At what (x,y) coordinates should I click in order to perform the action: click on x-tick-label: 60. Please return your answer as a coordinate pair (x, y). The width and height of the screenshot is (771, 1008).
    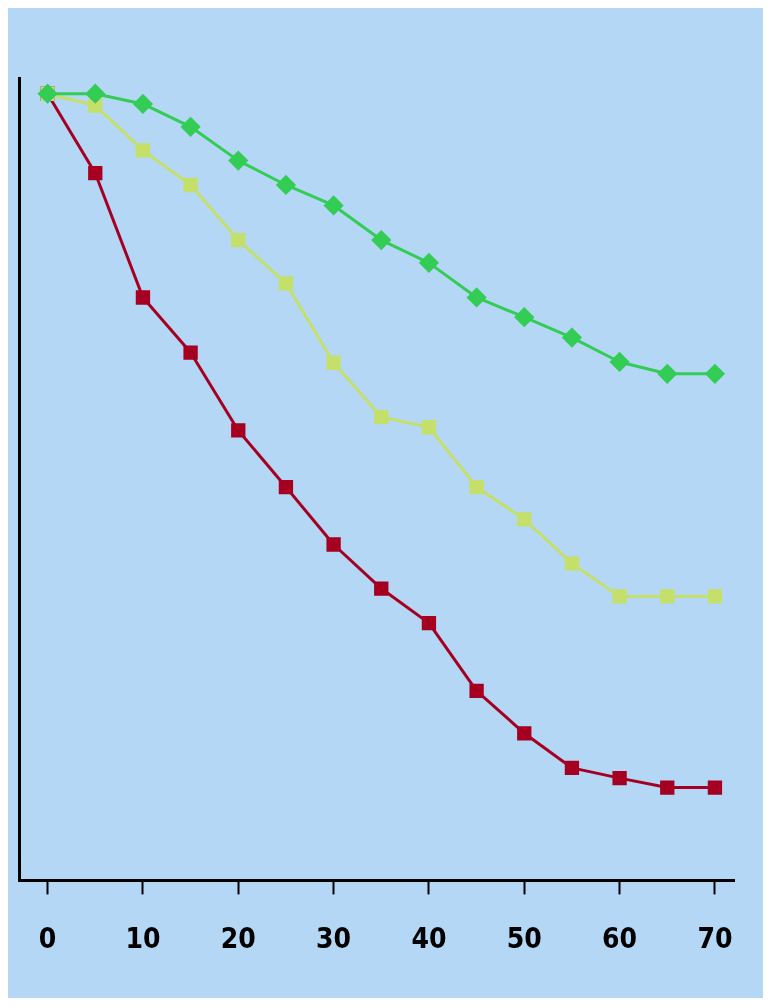
    Looking at the image, I should click on (620, 939).